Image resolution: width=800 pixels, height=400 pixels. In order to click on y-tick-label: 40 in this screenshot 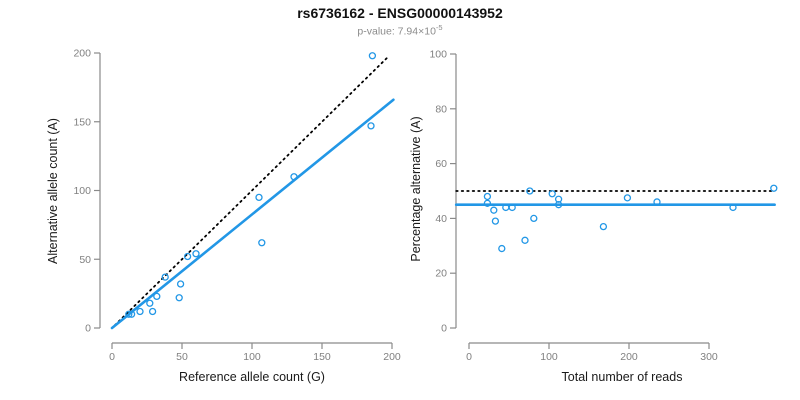, I will do `click(441, 219)`.